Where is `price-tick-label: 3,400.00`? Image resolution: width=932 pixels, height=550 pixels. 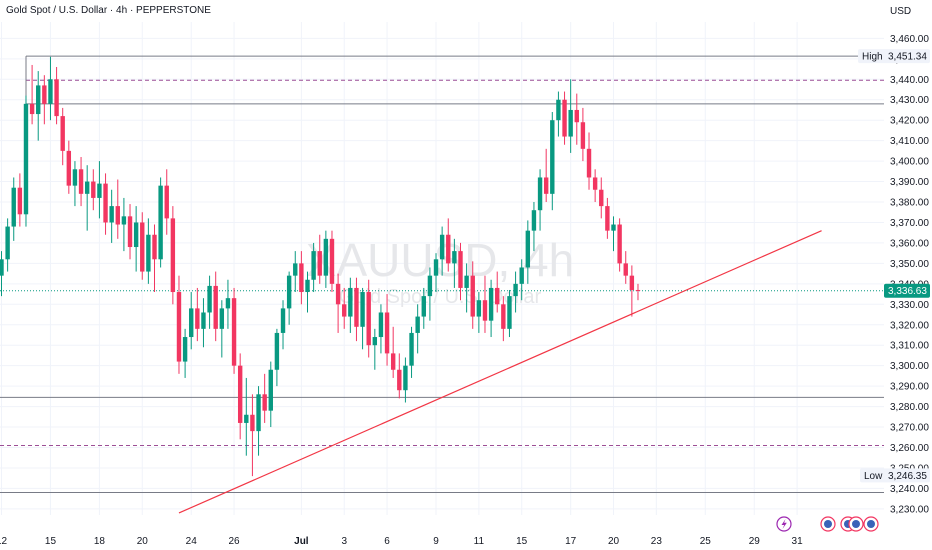 price-tick-label: 3,400.00 is located at coordinates (909, 162).